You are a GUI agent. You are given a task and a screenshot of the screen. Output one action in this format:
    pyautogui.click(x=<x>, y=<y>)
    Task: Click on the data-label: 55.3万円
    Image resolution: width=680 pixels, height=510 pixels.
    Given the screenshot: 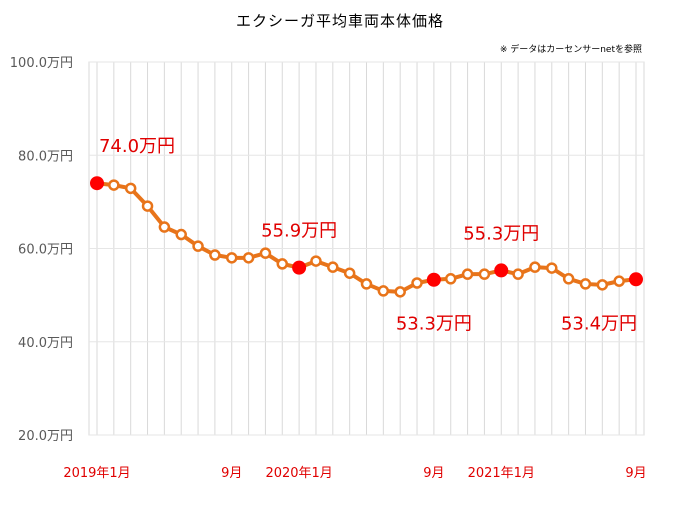 What is the action you would take?
    pyautogui.click(x=501, y=233)
    